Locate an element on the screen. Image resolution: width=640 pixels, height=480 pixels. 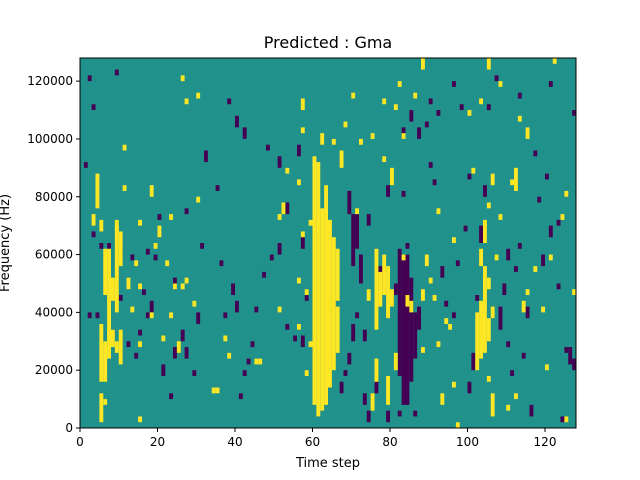
y-tick-label: 120000 is located at coordinates (50, 81).